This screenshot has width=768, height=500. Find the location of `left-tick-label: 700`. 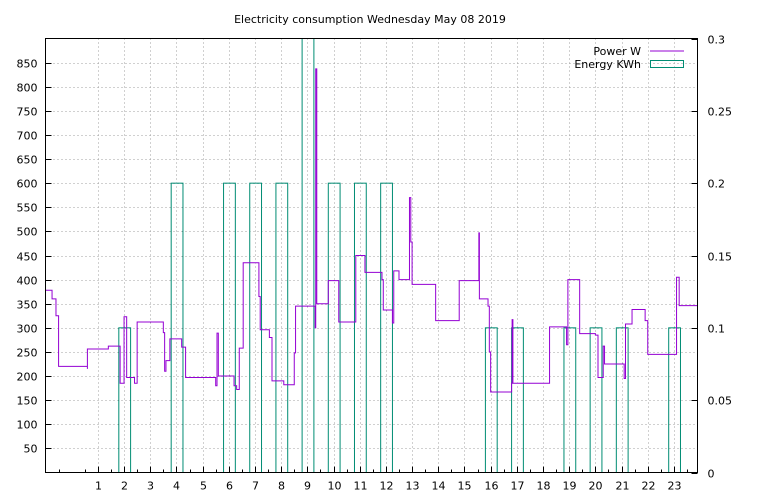

left-tick-label: 700 is located at coordinates (27, 136).